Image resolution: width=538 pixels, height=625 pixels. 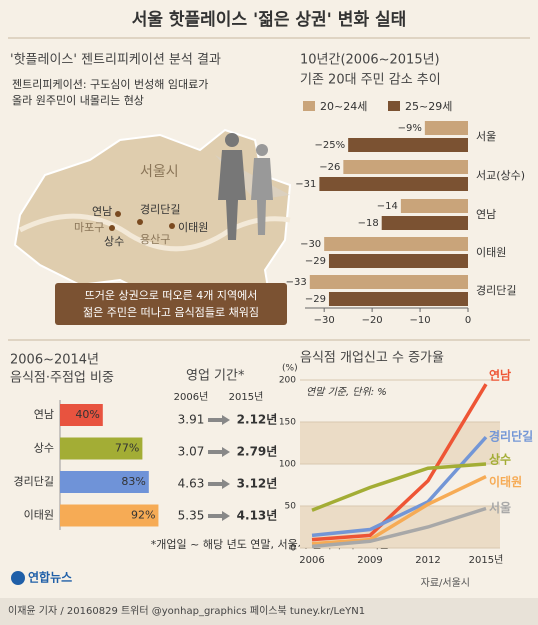 What do you see at coordinates (54, 360) in the screenshot?
I see `chart-title: 2006~2014년` at bounding box center [54, 360].